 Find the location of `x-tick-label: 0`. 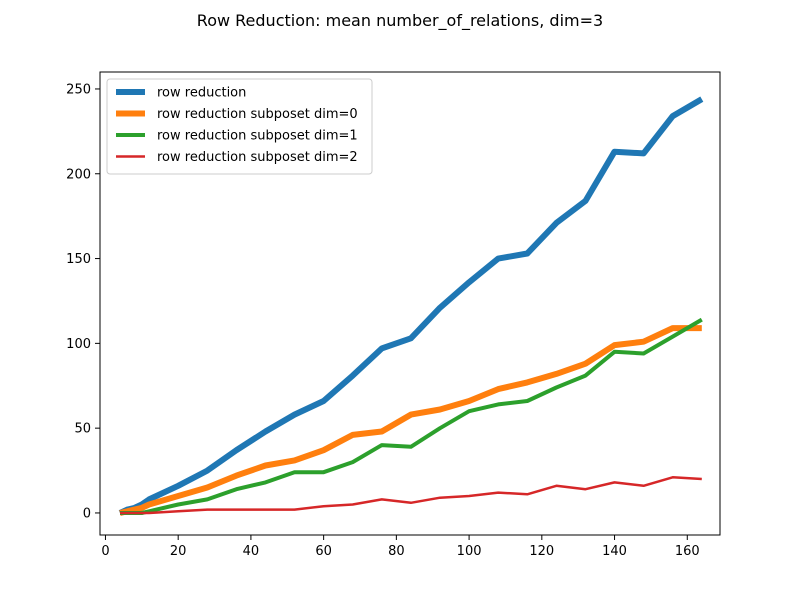

x-tick-label: 0 is located at coordinates (105, 551).